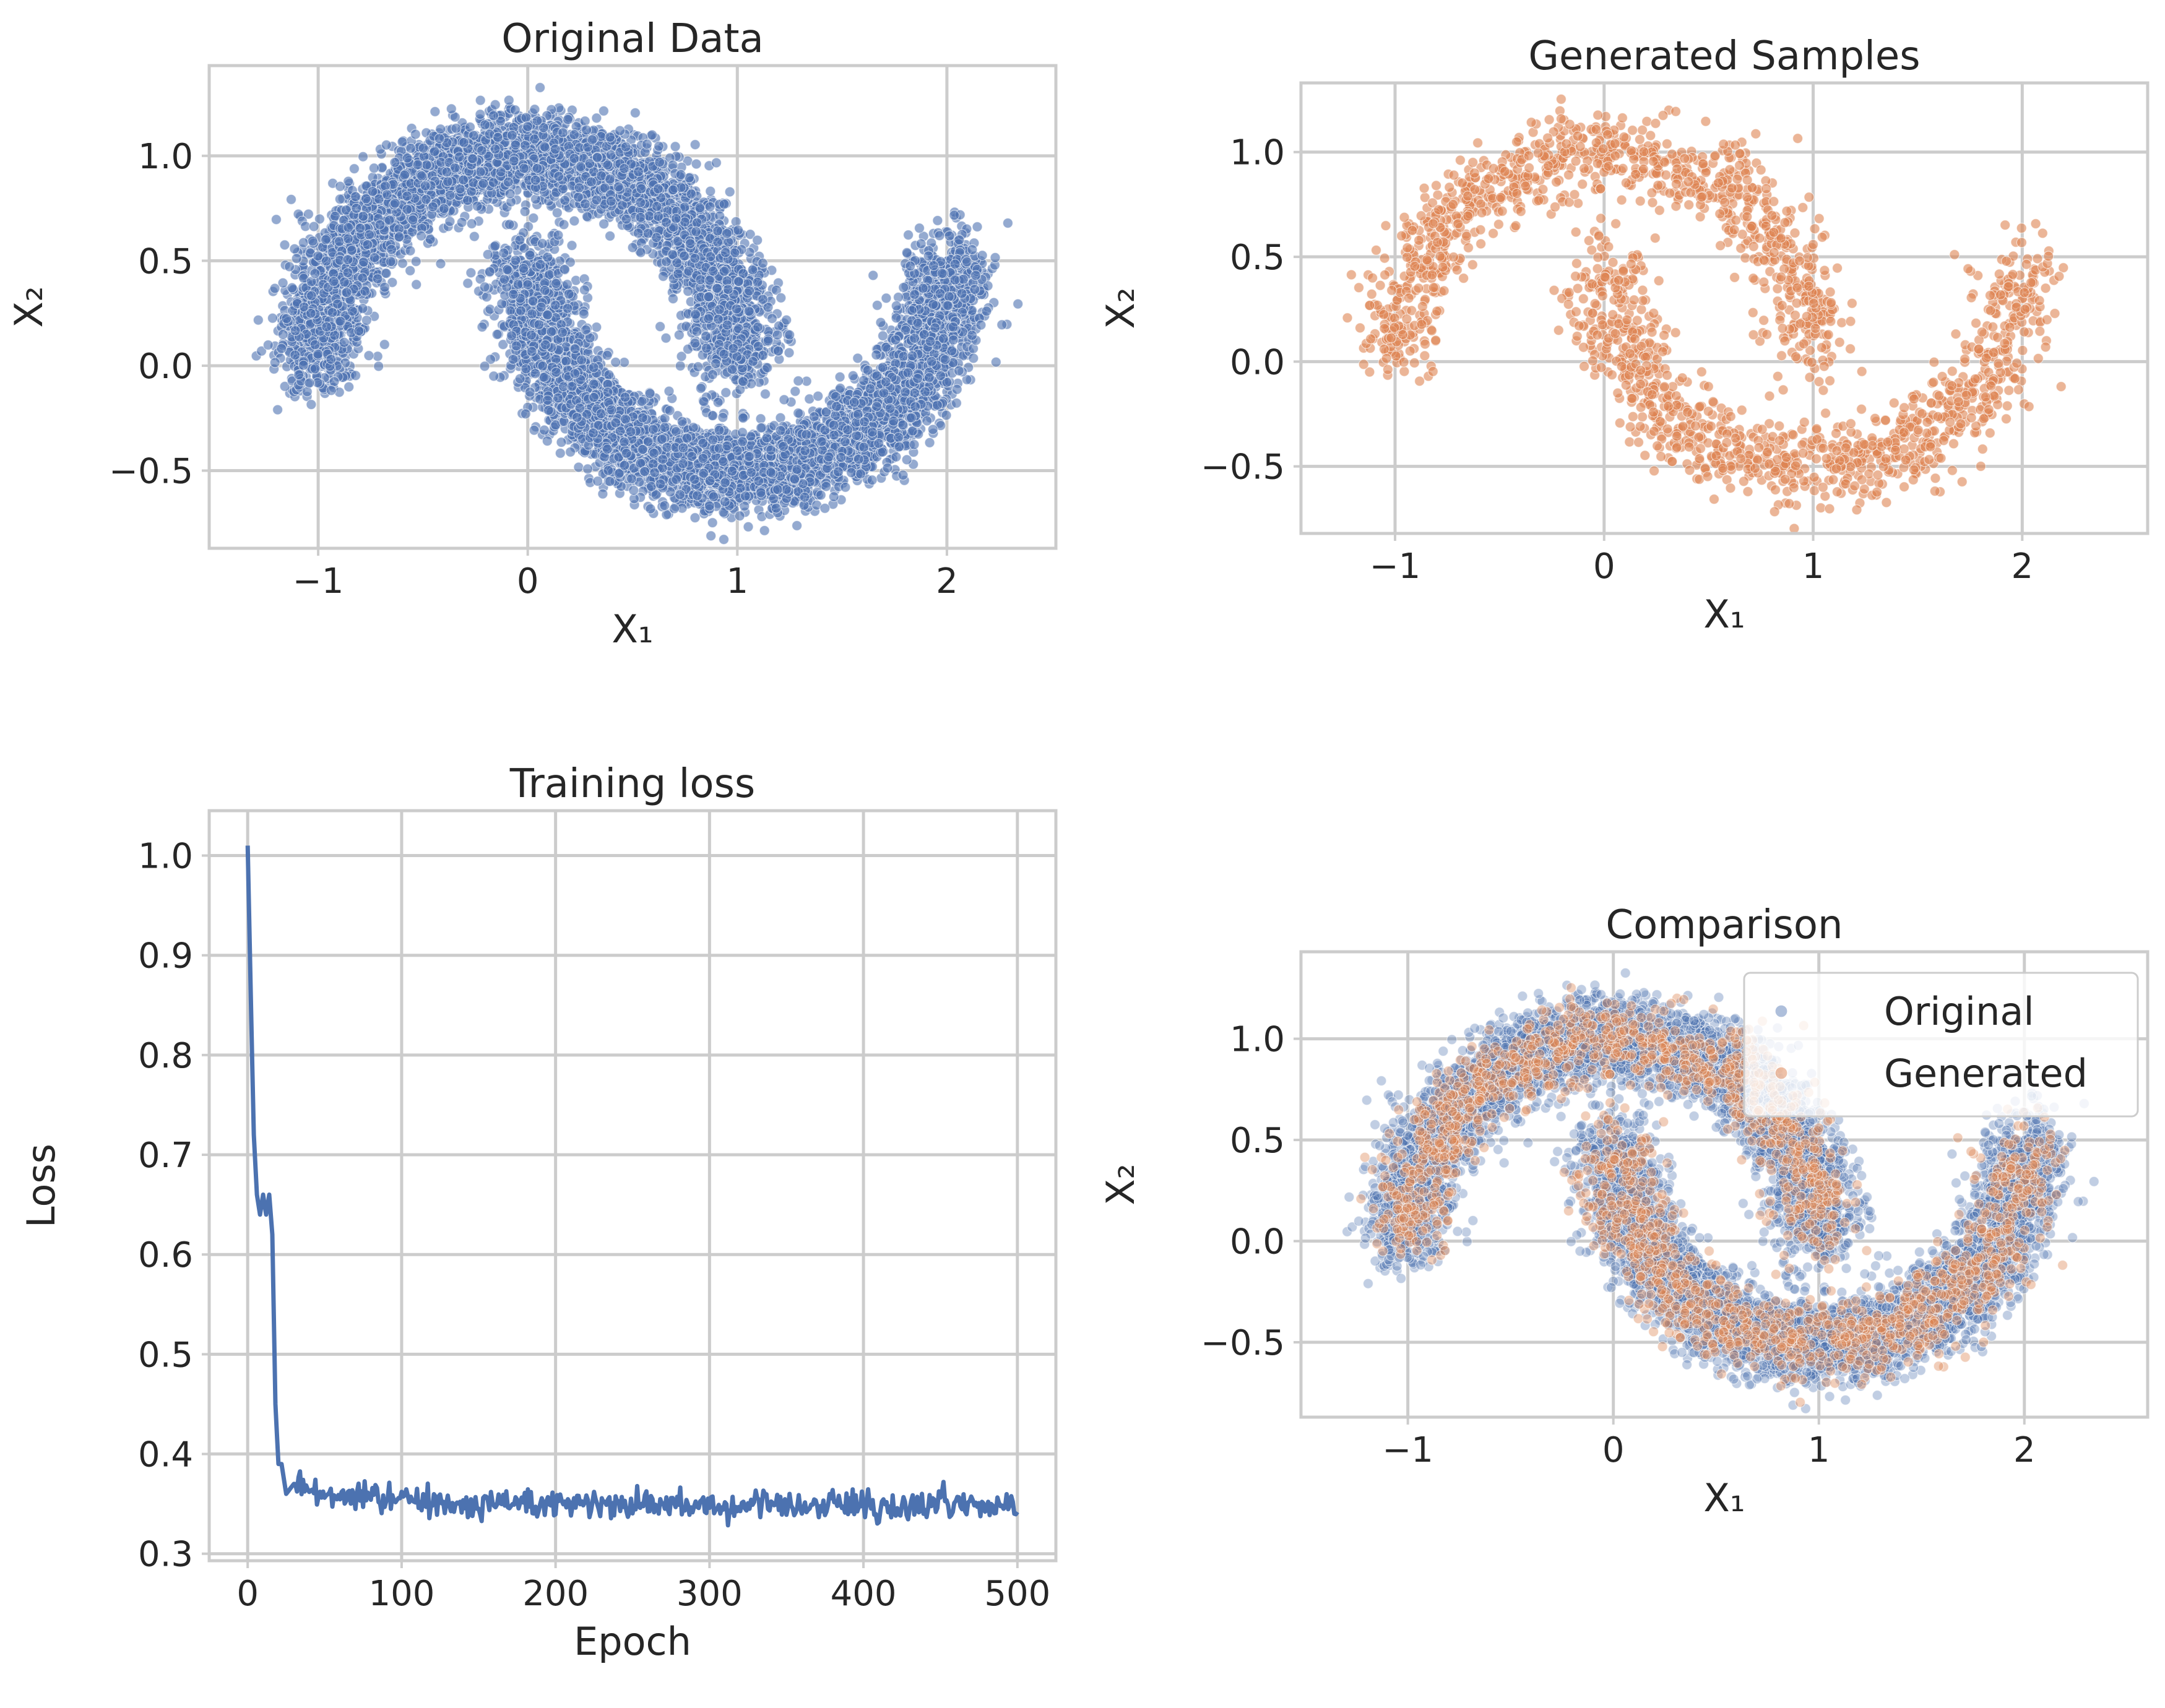 The height and width of the screenshot is (1708, 2165). I want to click on original-points, so click(638, 313).